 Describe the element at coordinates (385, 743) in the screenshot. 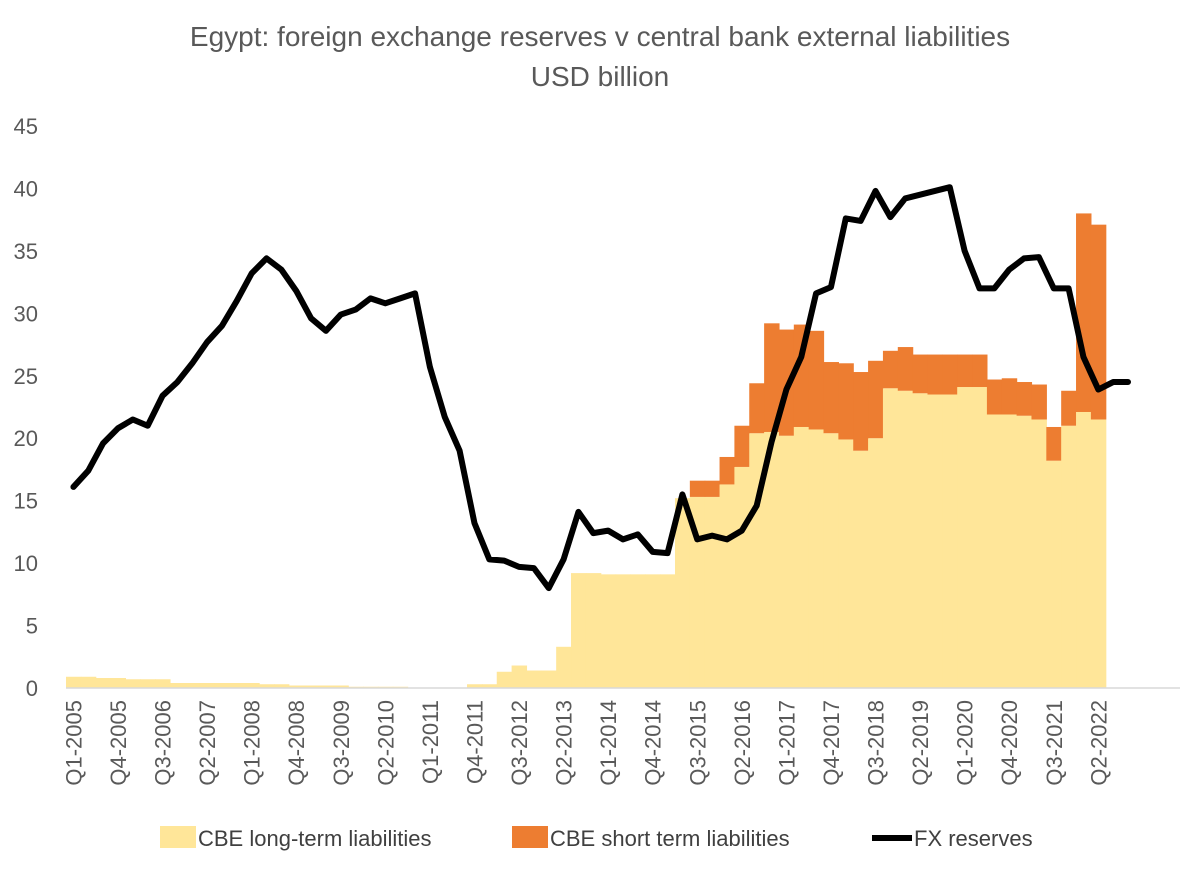

I see `x-tick-label: Q2-2010` at that location.